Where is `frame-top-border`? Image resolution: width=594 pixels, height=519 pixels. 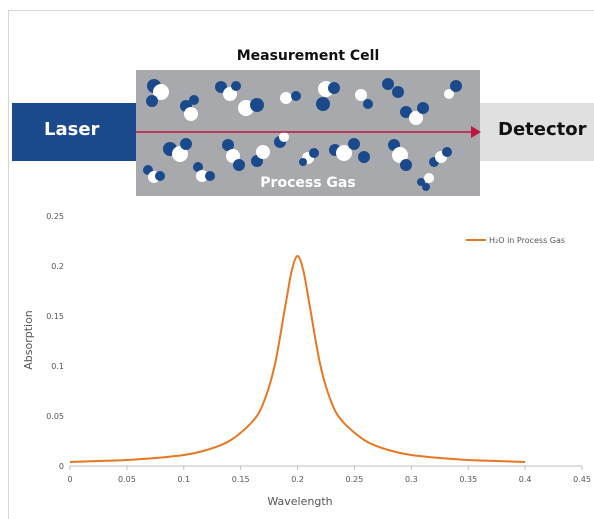 frame-top-border is located at coordinates (301, 10).